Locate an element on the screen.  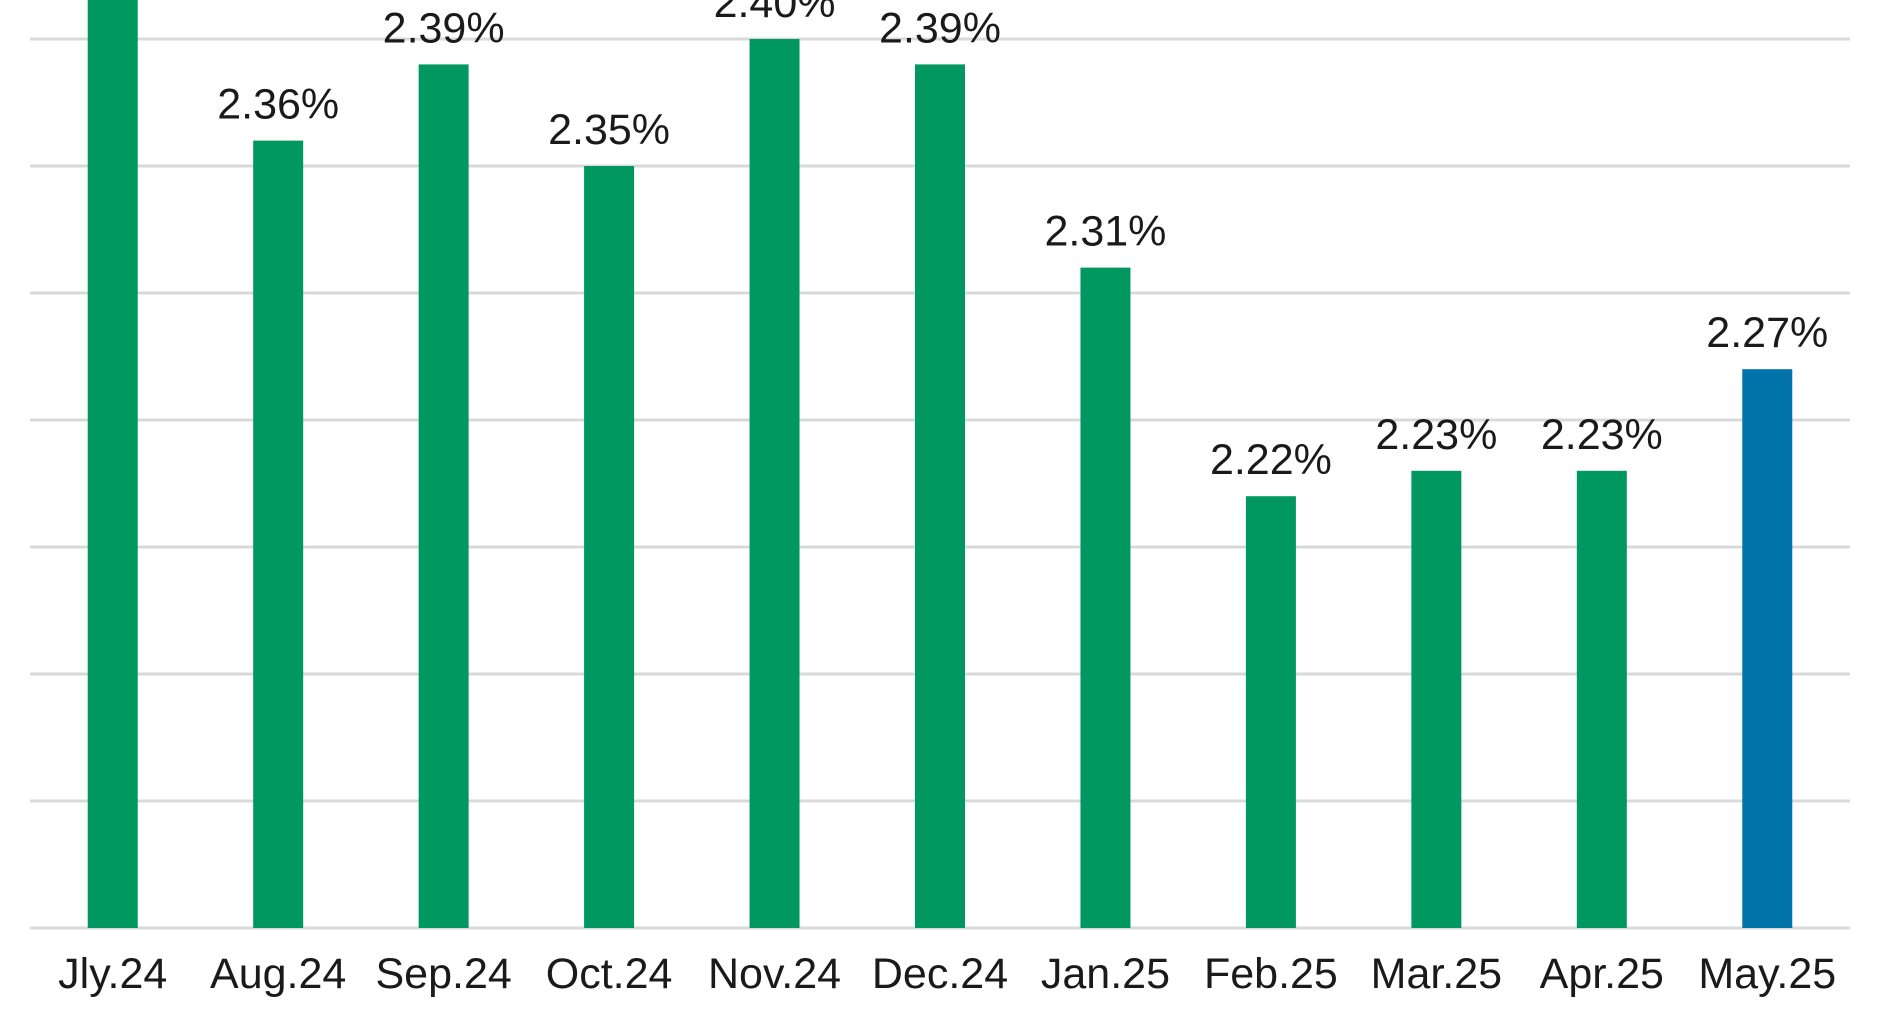
x-tick-label: Mar.25 is located at coordinates (1436, 974).